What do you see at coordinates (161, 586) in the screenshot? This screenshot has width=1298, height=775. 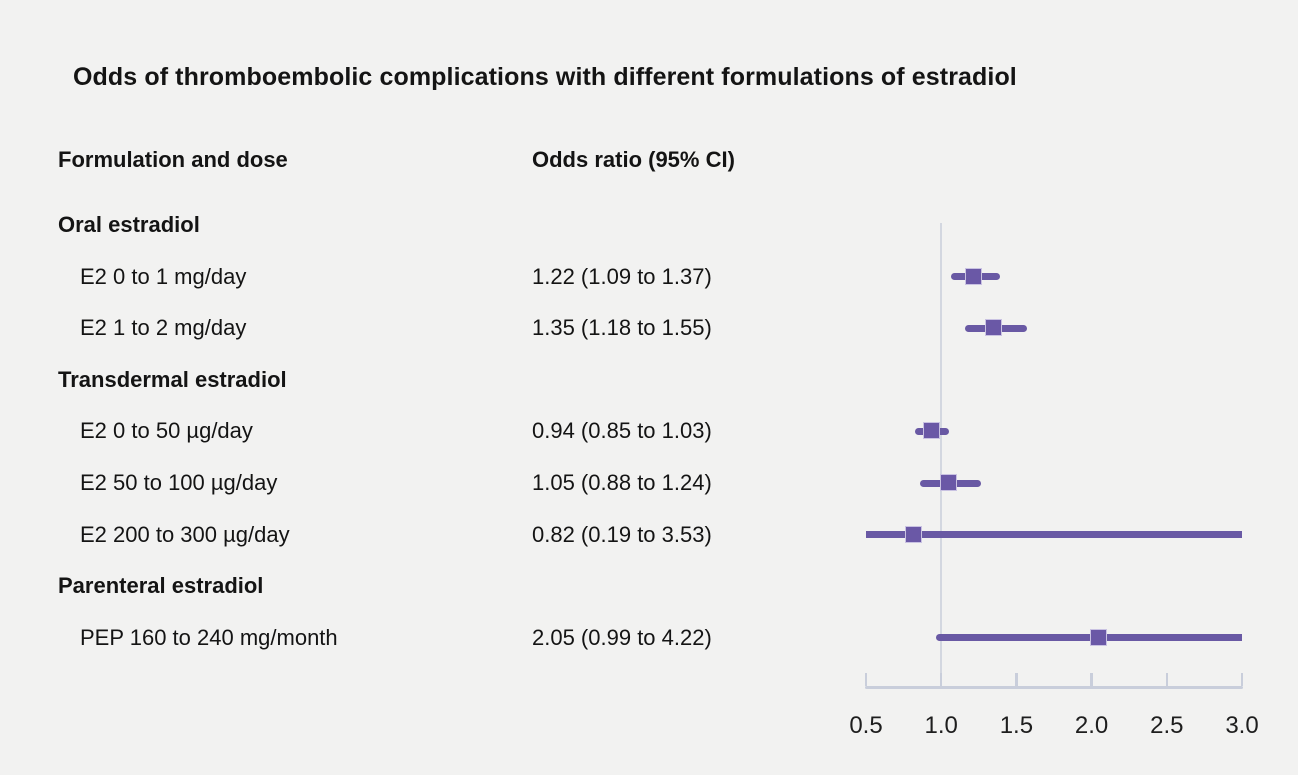 I see `group-label: Parenteral estradiol` at bounding box center [161, 586].